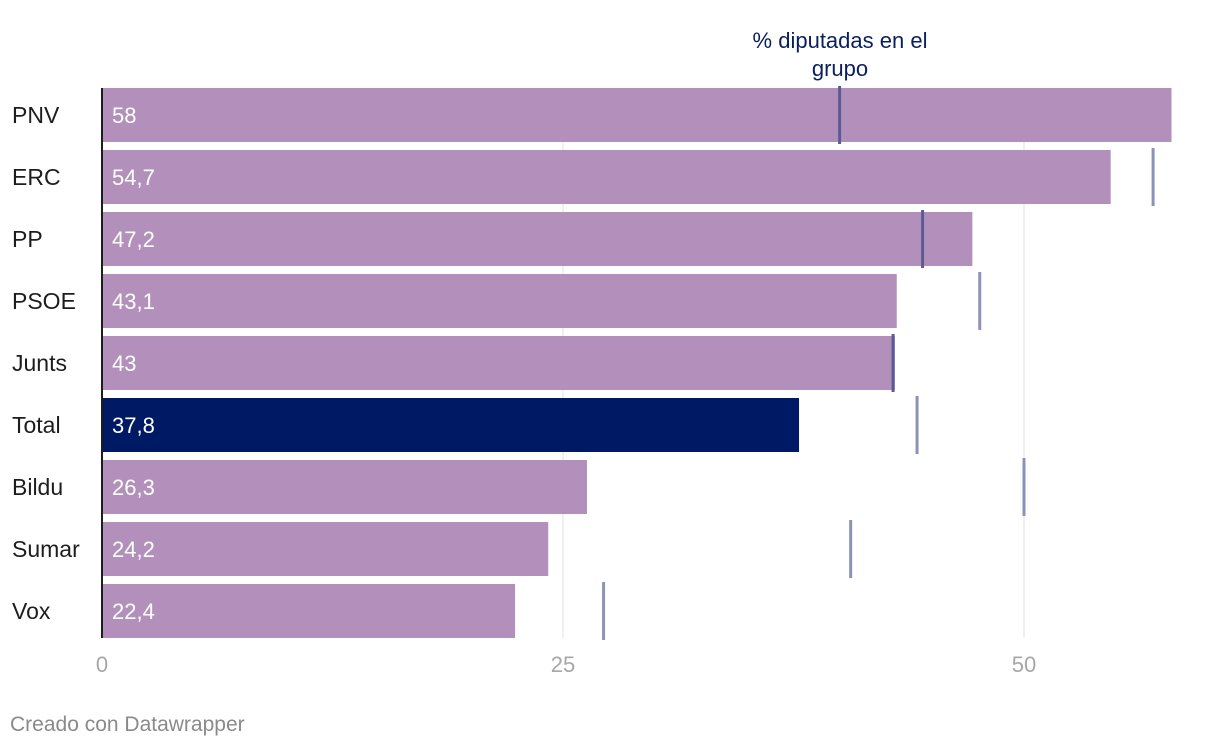 The image size is (1220, 750). I want to click on category-label: Sumar, so click(46, 549).